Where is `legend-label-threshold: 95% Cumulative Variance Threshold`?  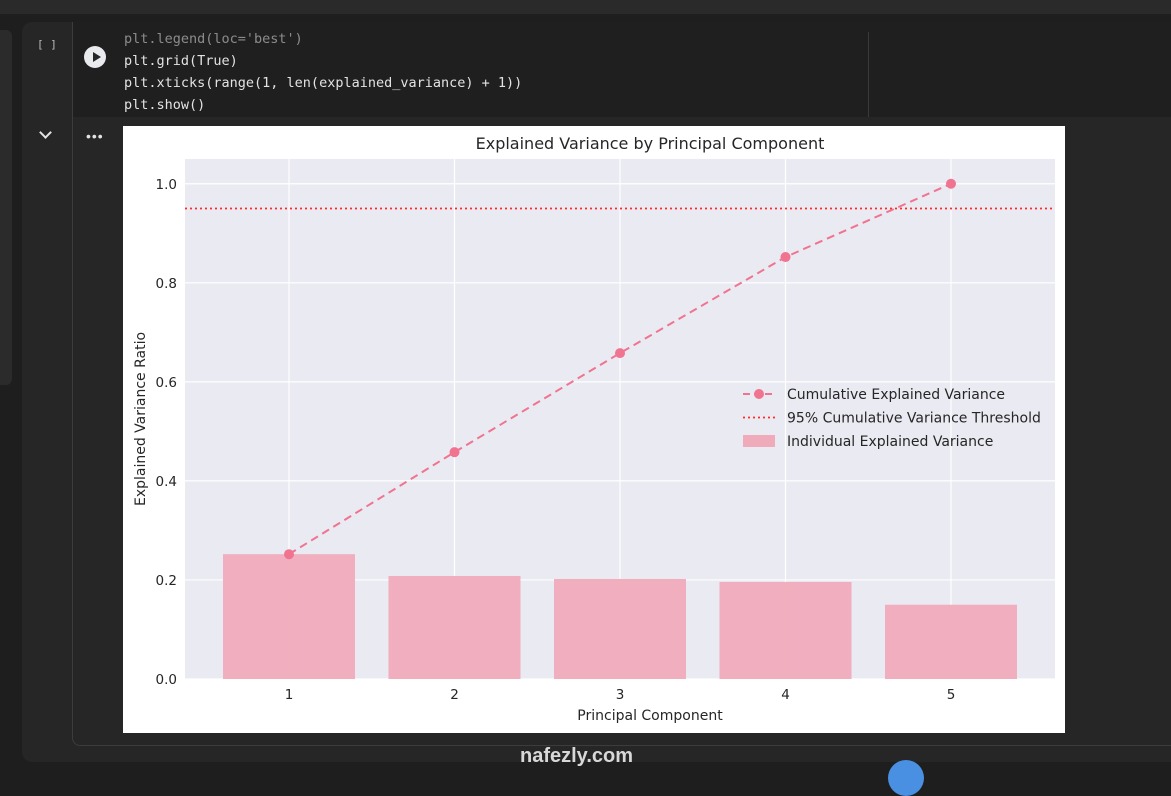 legend-label-threshold: 95% Cumulative Variance Threshold is located at coordinates (914, 419).